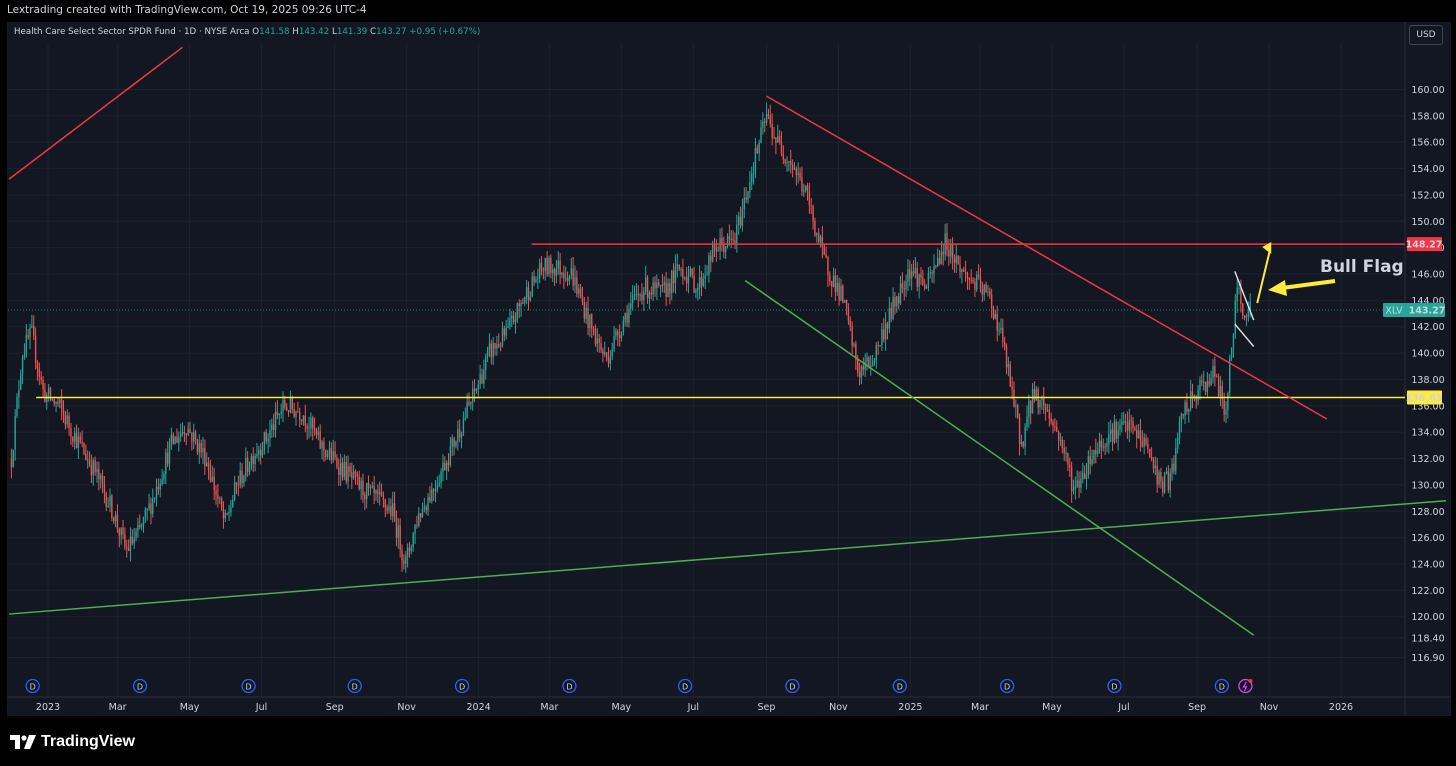 This screenshot has height=766, width=1456. I want to click on flag-upper-line, so click(1244, 296).